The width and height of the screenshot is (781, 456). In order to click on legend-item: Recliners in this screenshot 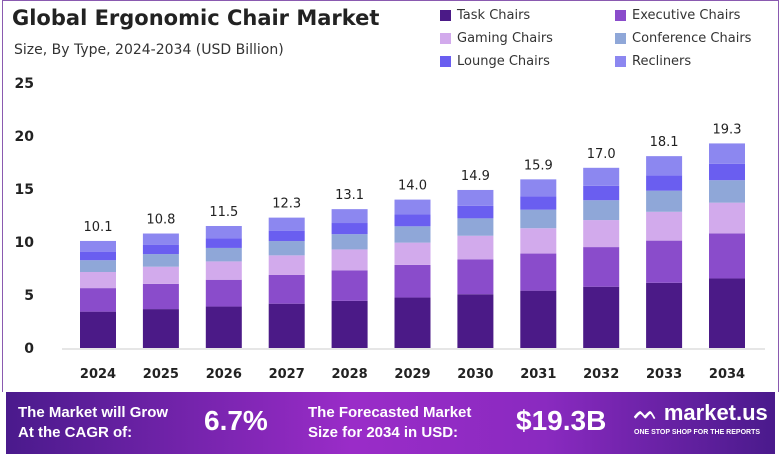, I will do `click(695, 61)`.